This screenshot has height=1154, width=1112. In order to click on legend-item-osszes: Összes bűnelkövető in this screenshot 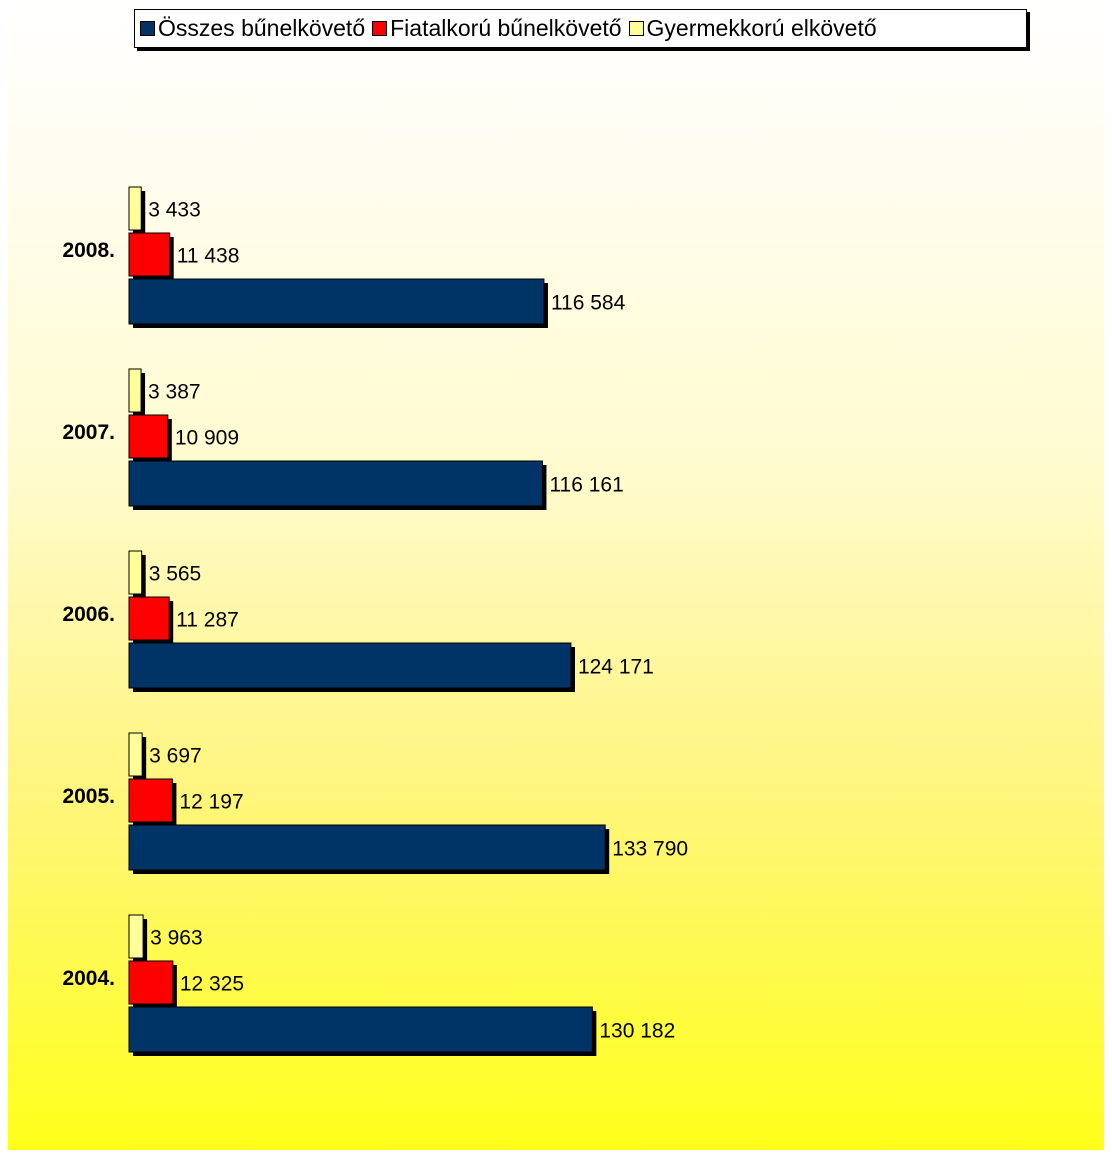, I will do `click(252, 28)`.